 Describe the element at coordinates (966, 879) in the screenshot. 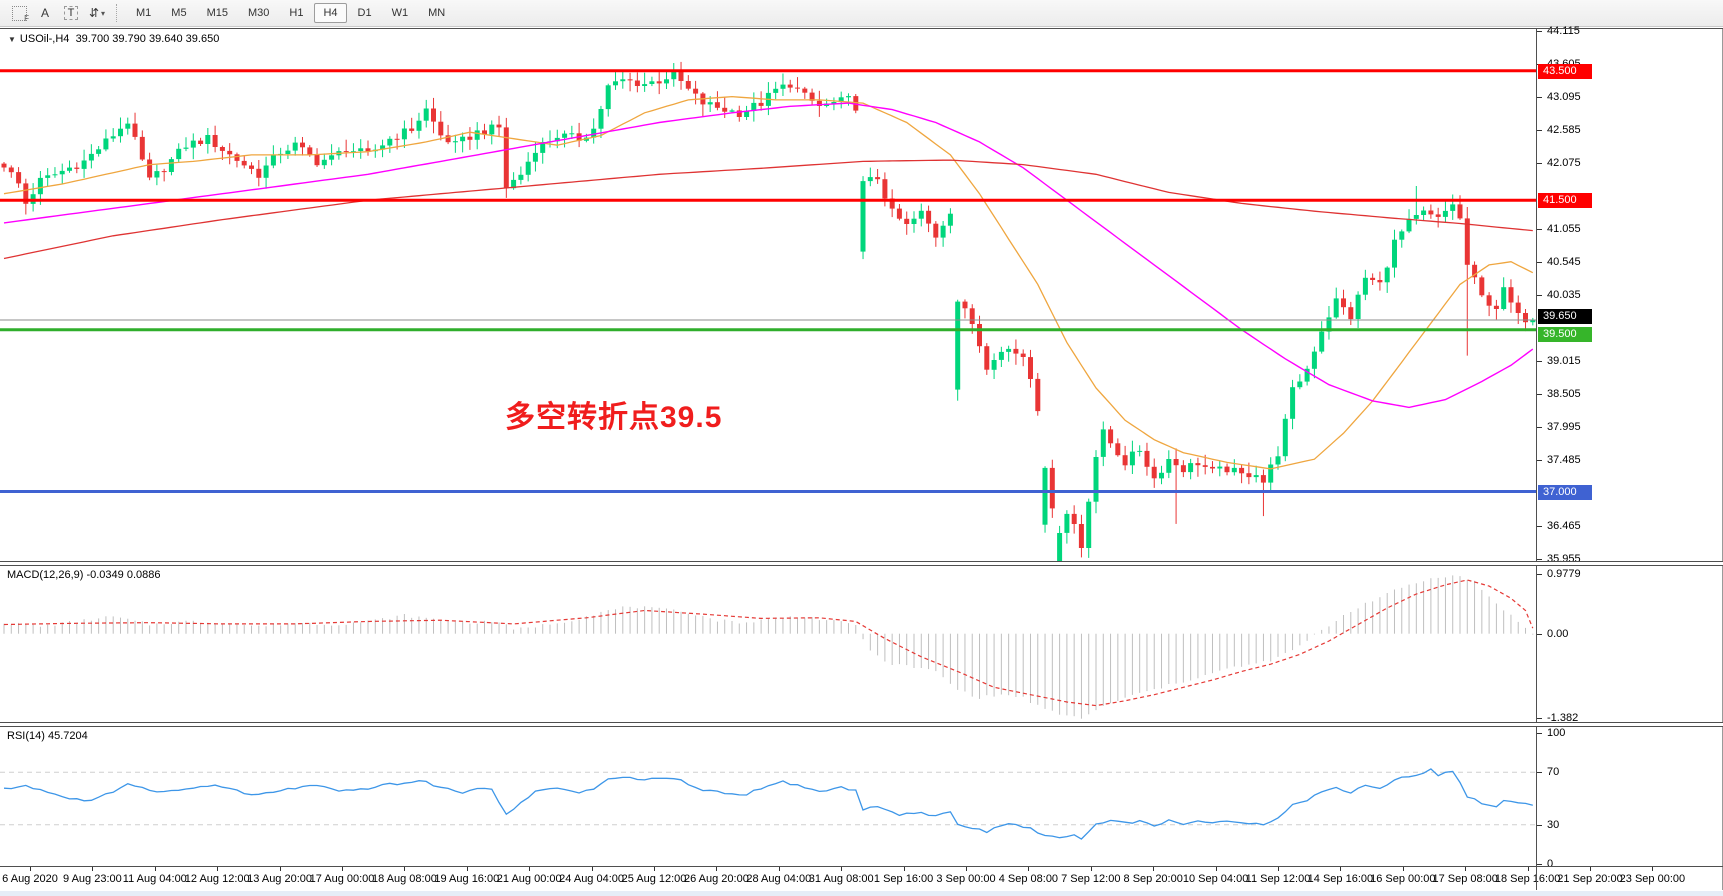

I see `time-axis-label: 3 Sep 00:00` at that location.